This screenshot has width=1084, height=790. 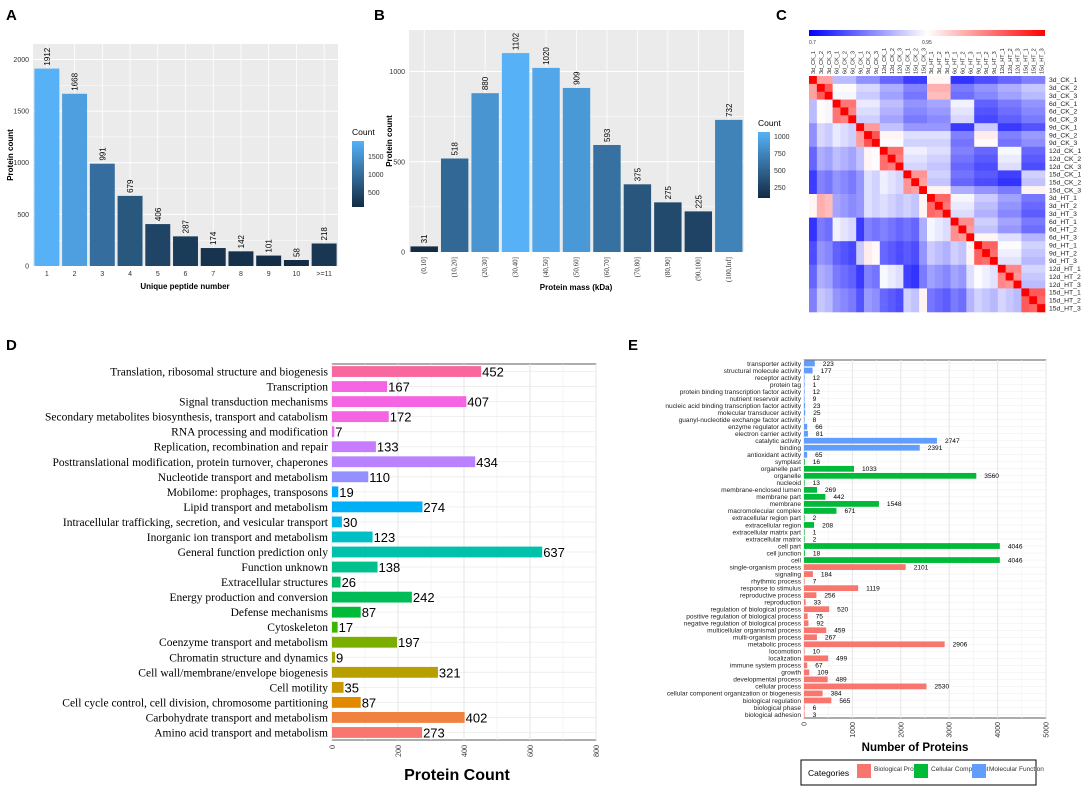 I want to click on bar-value-label: 375, so click(x=637, y=174).